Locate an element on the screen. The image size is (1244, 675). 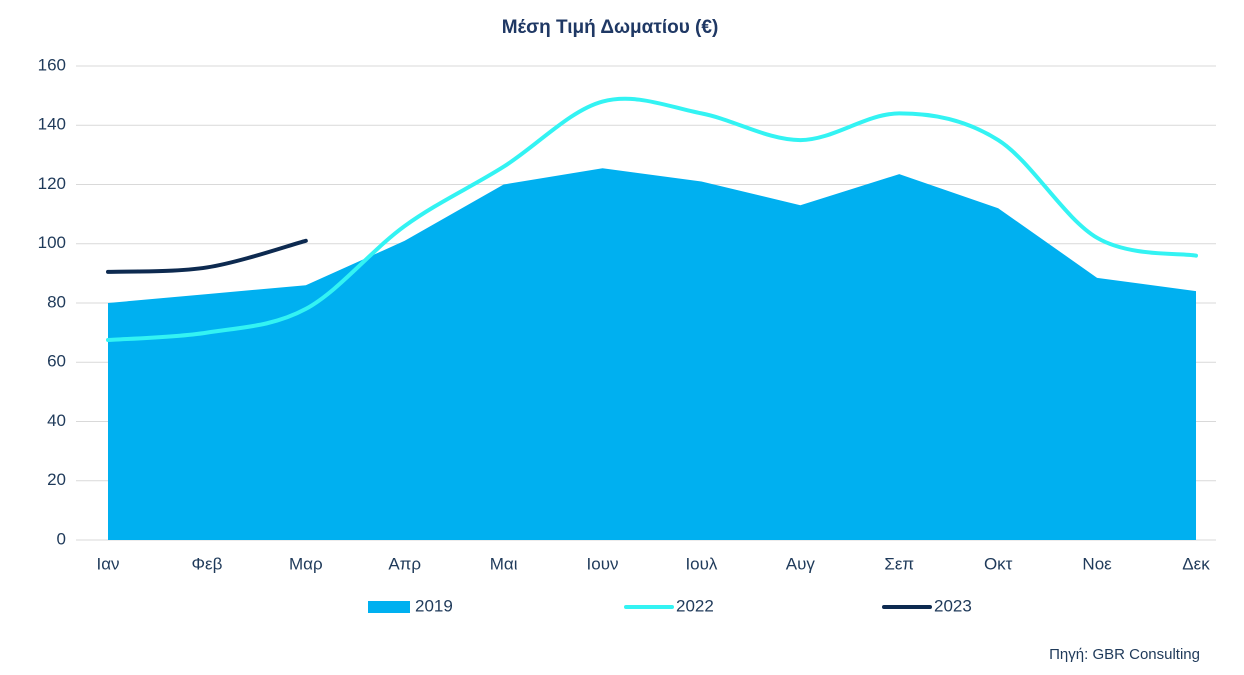
x-tick-label: Μαι is located at coordinates (504, 563).